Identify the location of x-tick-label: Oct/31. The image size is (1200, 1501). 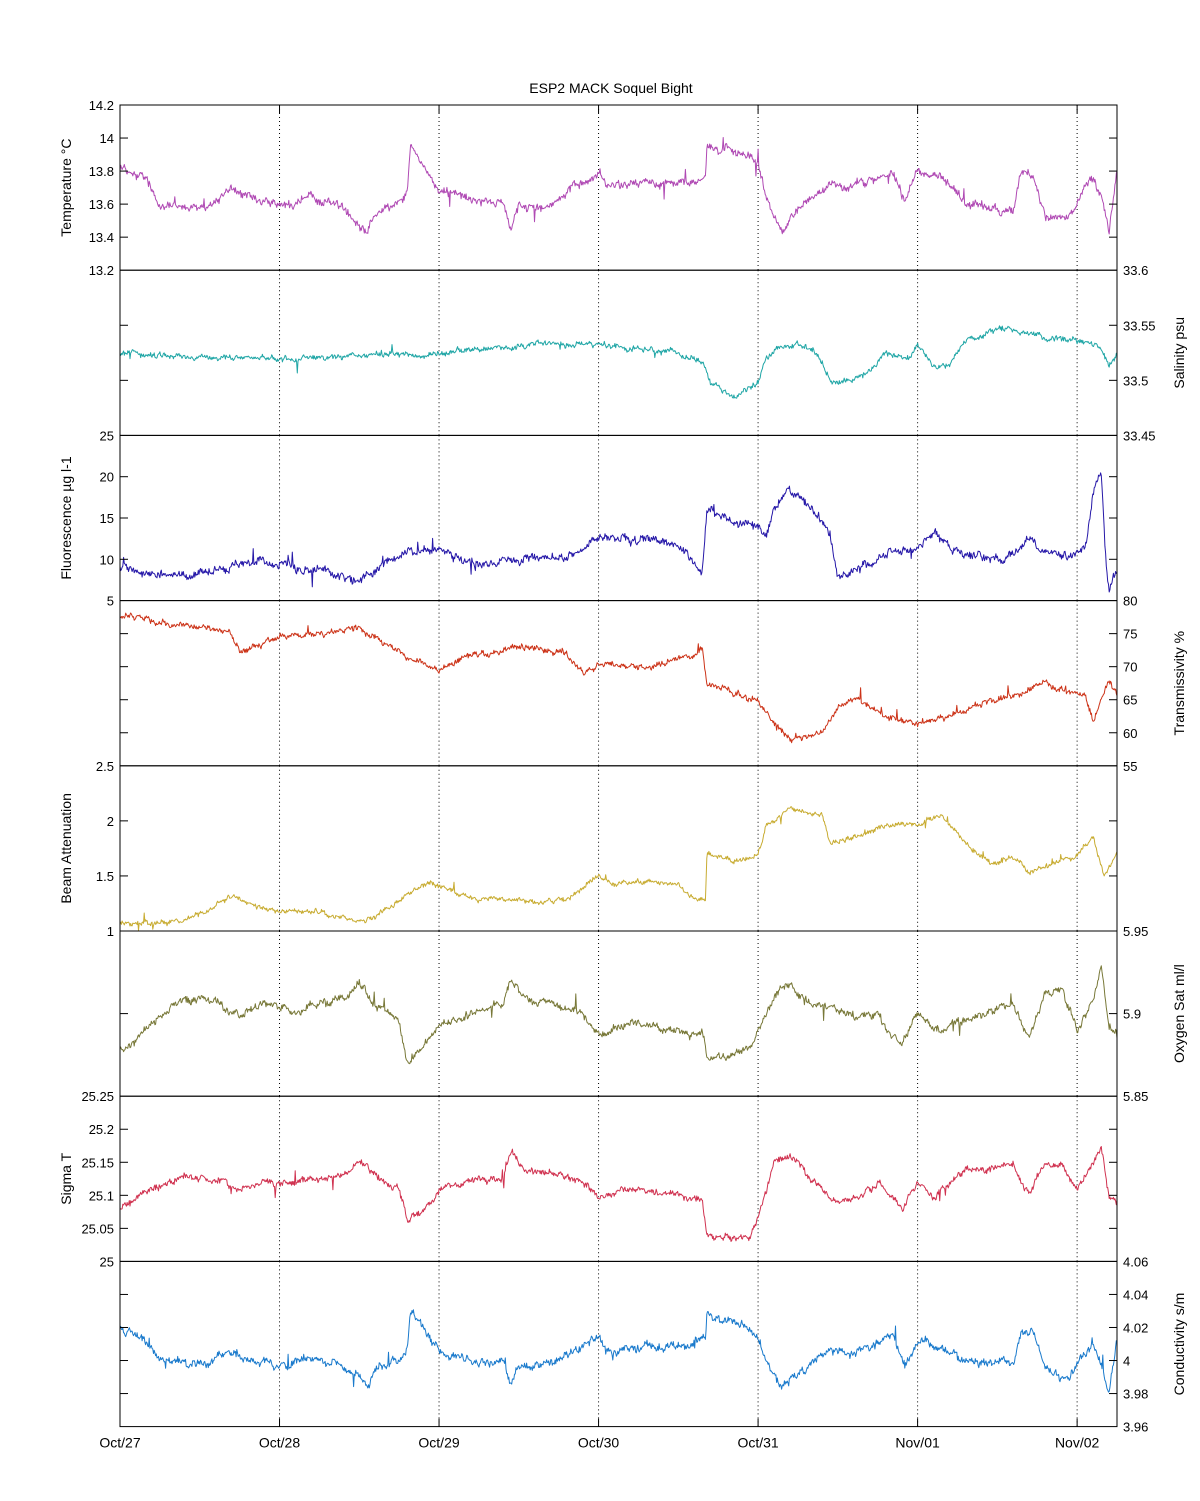
(757, 1443).